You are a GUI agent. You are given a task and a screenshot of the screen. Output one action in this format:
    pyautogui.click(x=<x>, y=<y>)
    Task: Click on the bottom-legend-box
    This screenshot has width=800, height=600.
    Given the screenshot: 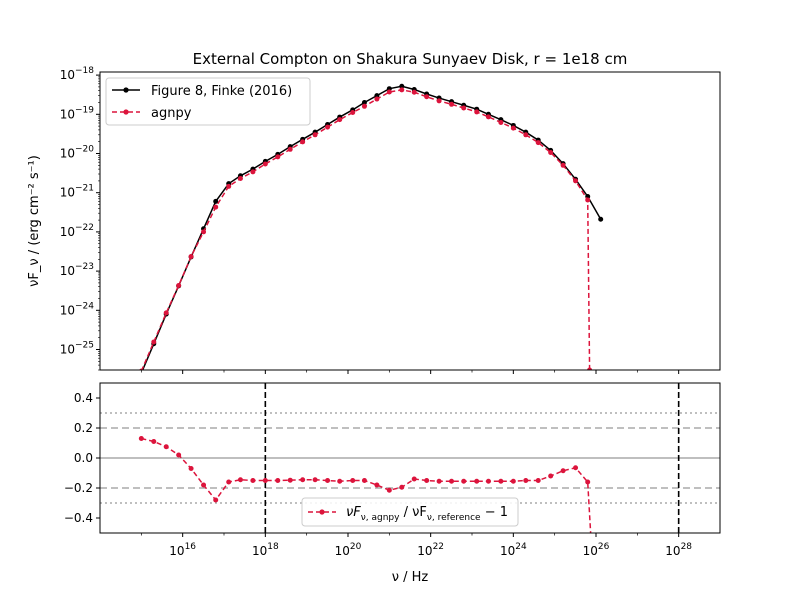 What is the action you would take?
    pyautogui.click(x=410, y=512)
    